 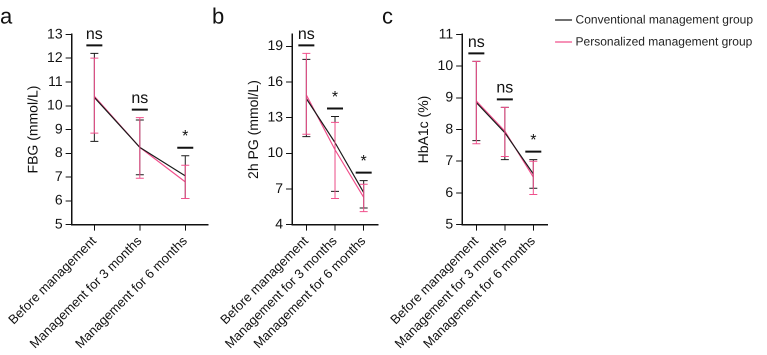 I want to click on y-tick-label: 19, so click(x=275, y=45).